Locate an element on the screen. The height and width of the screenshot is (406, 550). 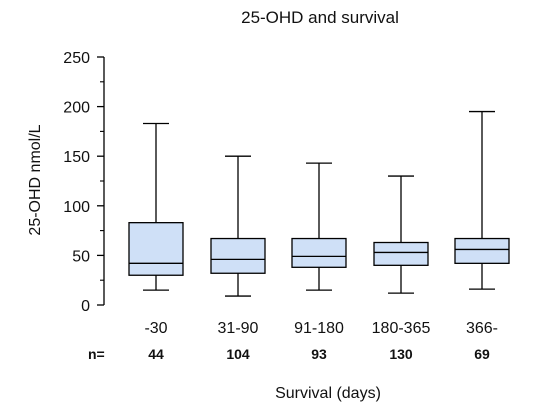
x-category-label: 366- is located at coordinates (482, 328).